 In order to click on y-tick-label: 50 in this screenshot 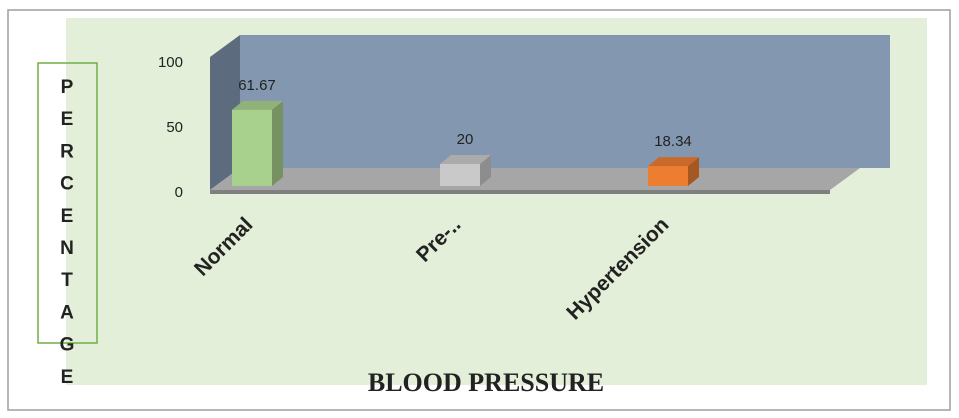, I will do `click(174, 127)`.